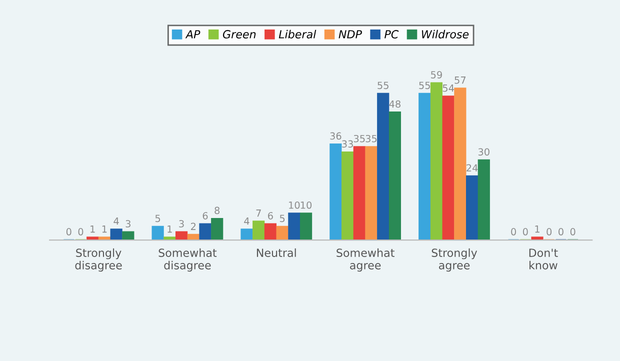  I want to click on data-label: 36, so click(336, 136).